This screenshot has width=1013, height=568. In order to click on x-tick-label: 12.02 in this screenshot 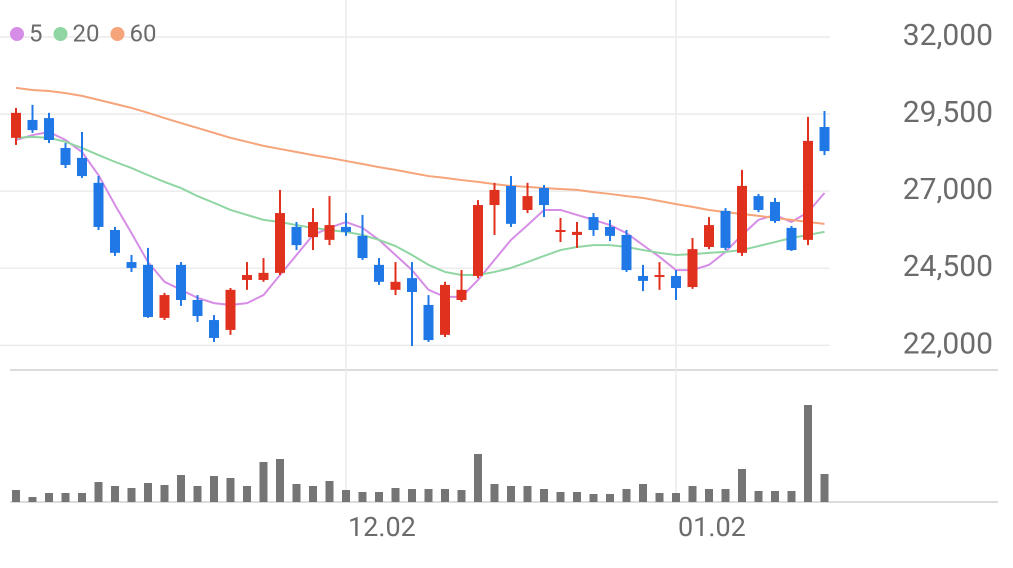, I will do `click(382, 527)`.